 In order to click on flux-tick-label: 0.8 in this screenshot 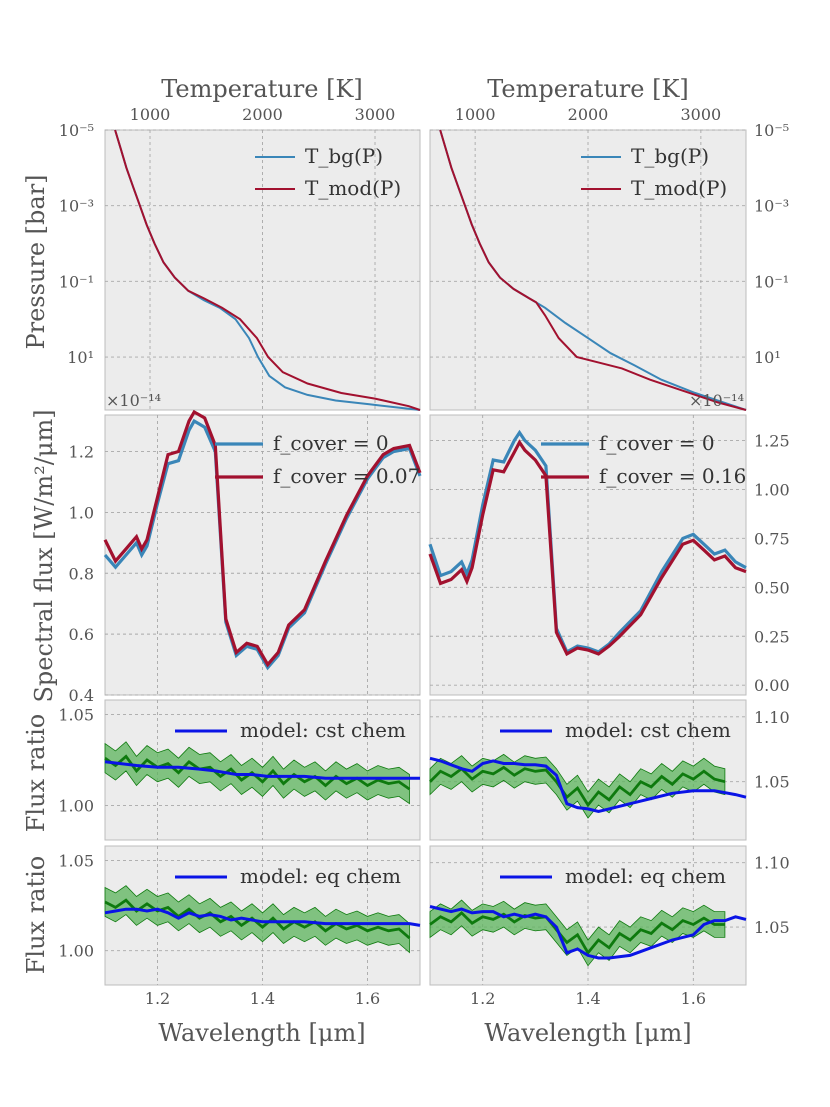, I will do `click(81, 573)`.